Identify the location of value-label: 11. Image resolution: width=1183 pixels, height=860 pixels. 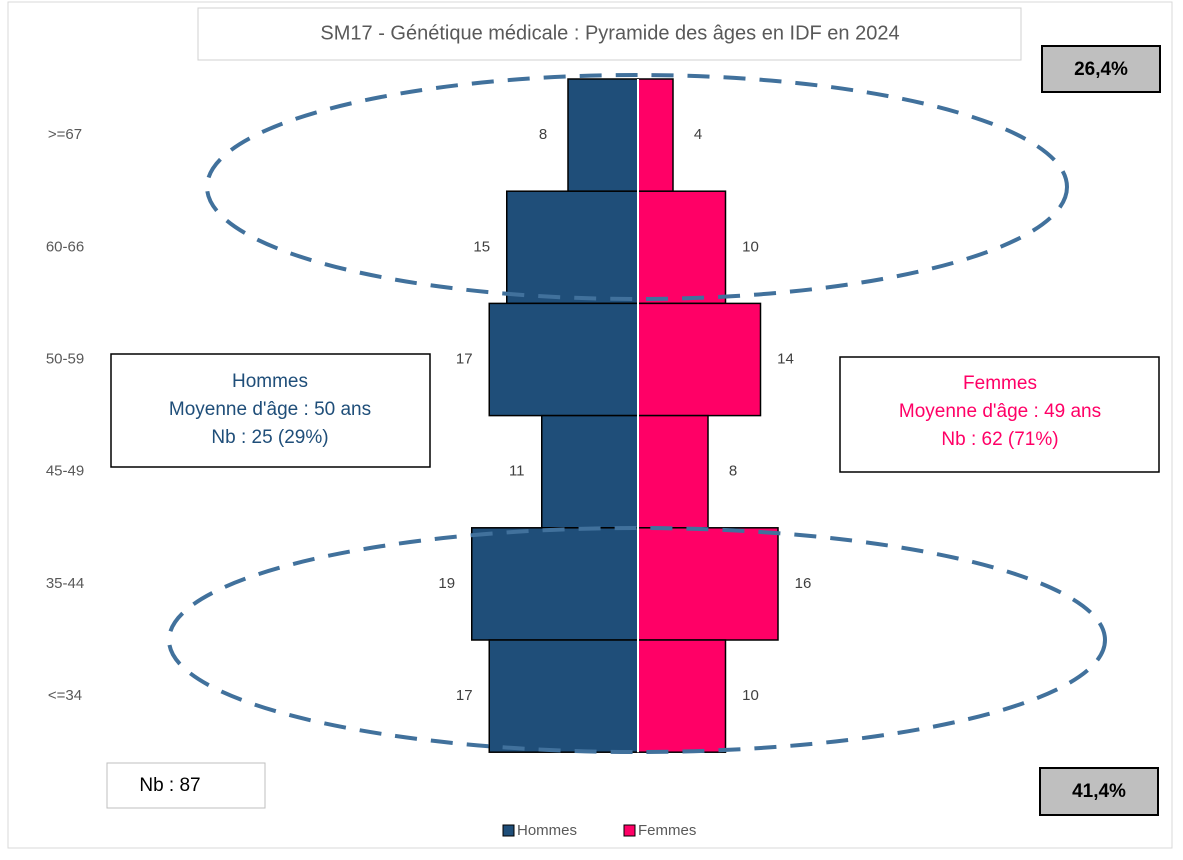
(517, 471).